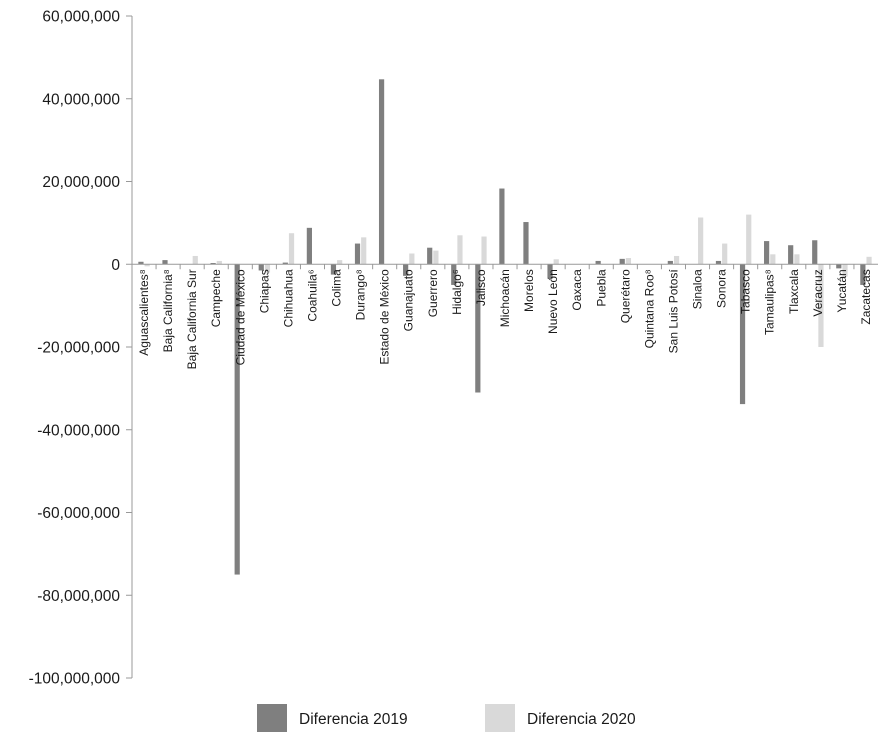 This screenshot has width=878, height=732. I want to click on x-category-label: Sonora, so click(722, 288).